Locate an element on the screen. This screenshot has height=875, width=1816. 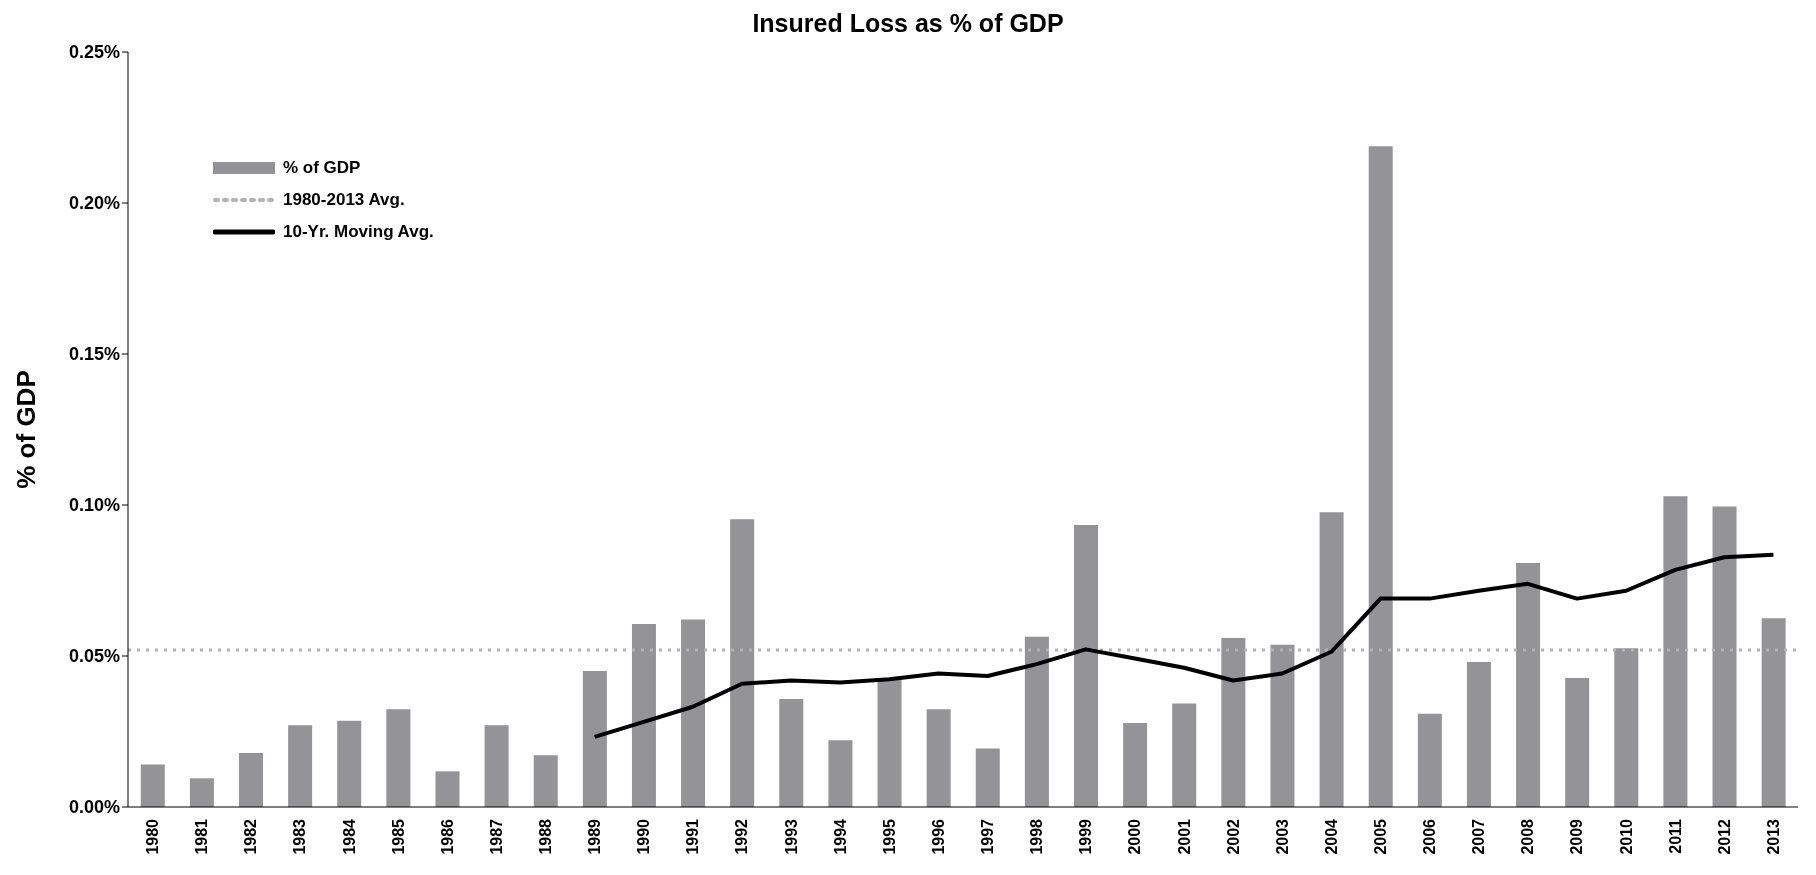
x-tick-label: 1991 is located at coordinates (693, 836).